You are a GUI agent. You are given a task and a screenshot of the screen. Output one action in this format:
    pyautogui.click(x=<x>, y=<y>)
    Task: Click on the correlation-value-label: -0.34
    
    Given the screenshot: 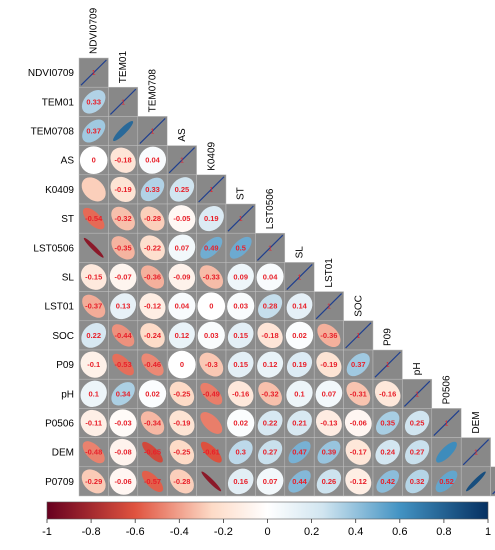 What is the action you would take?
    pyautogui.click(x=153, y=423)
    